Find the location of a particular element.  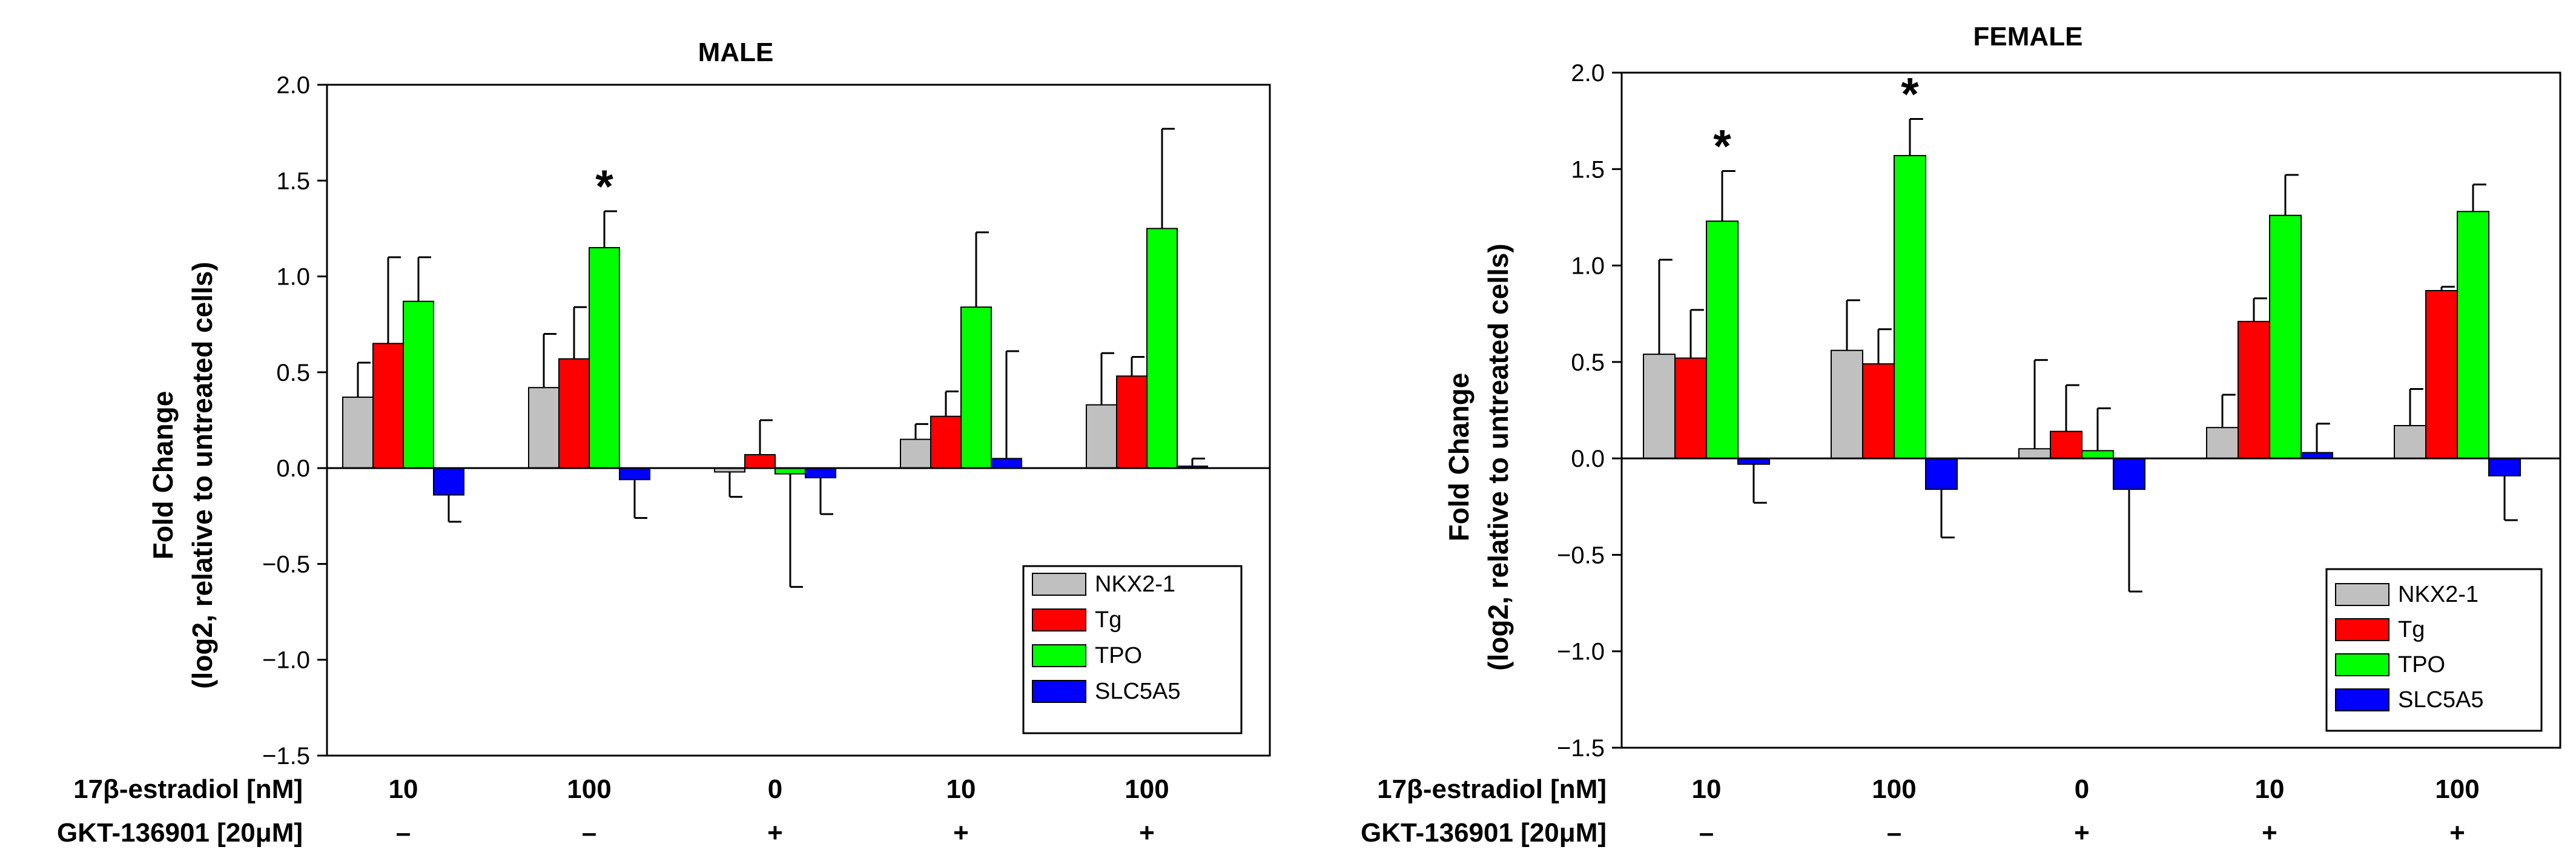

significance-markers: ** is located at coordinates (1816, 120).